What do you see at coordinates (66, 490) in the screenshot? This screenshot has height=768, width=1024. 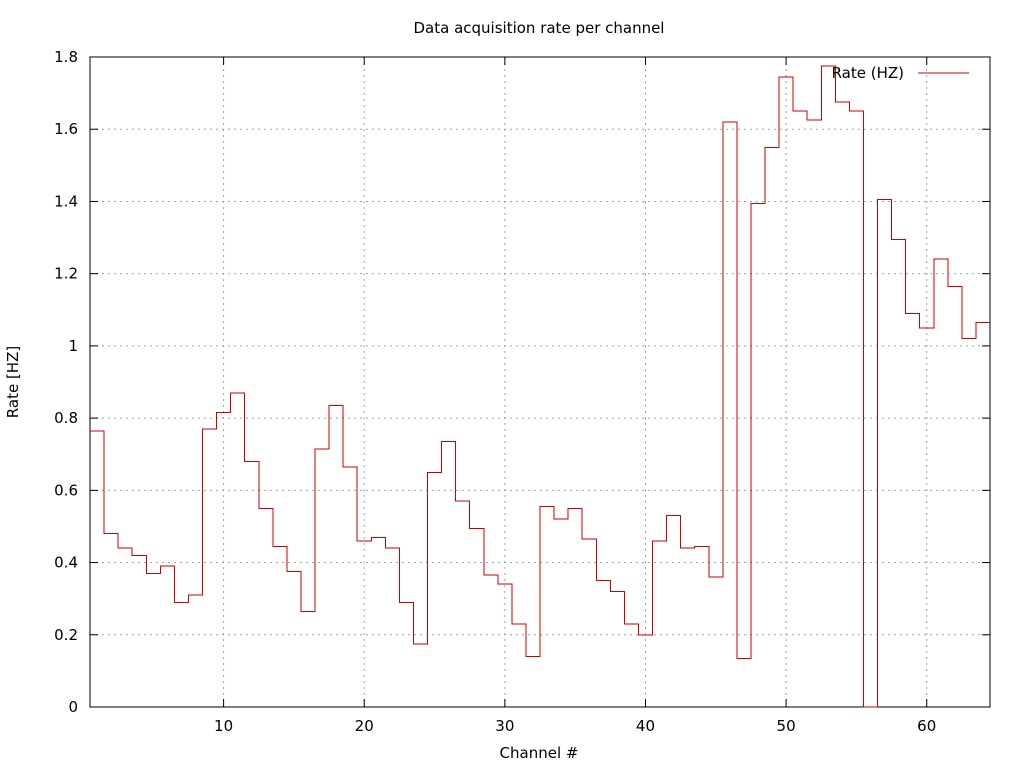 I see `y-tick-label: 0.6` at bounding box center [66, 490].